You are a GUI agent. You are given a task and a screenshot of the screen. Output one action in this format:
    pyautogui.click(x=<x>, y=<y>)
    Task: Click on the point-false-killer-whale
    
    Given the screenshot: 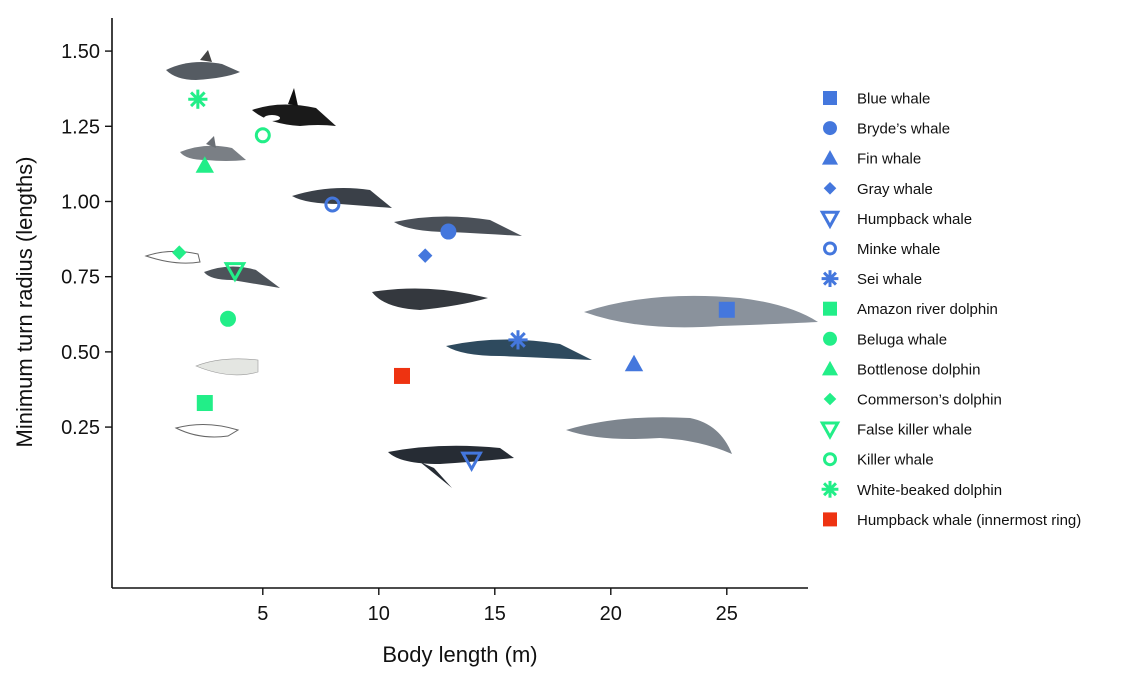 What is the action you would take?
    pyautogui.click(x=235, y=272)
    